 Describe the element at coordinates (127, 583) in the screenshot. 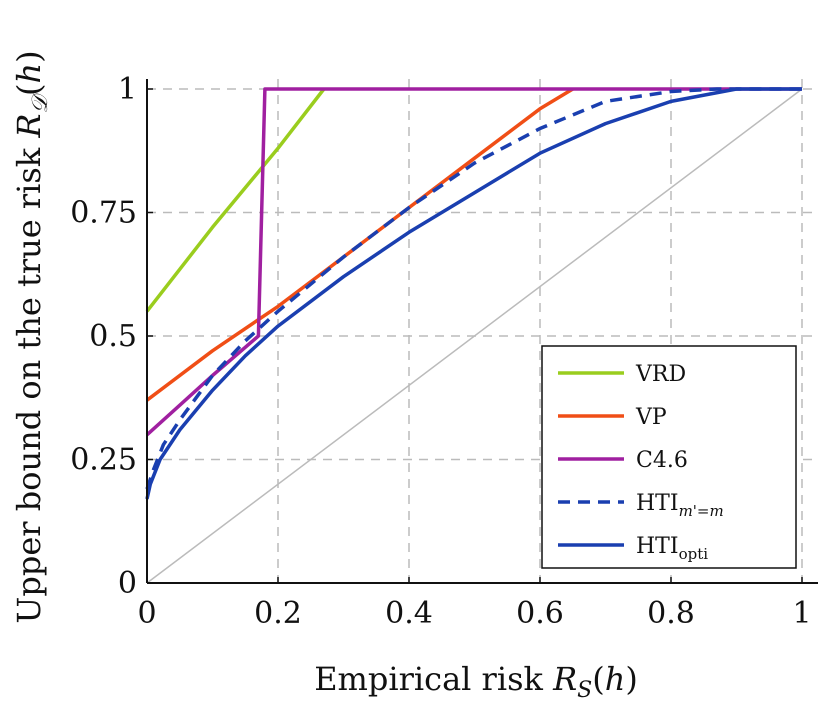

I see `y-tick-label-0: 0` at that location.